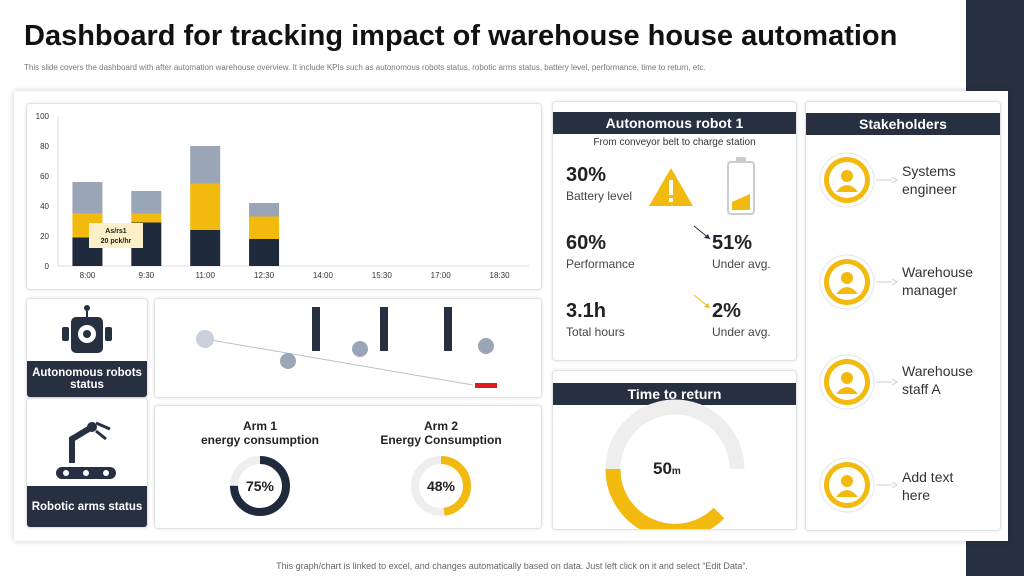  What do you see at coordinates (938, 281) in the screenshot?
I see `stakeholder: Warehouse manager` at bounding box center [938, 281].